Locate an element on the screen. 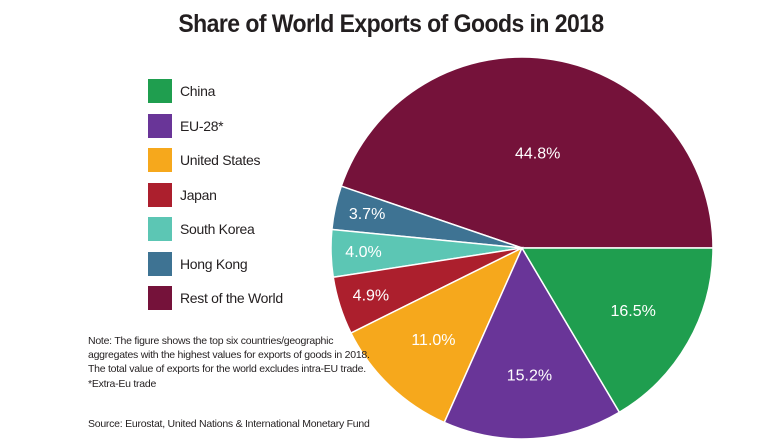 This screenshot has height=440, width=782. slice-label: 15.2% is located at coordinates (529, 375).